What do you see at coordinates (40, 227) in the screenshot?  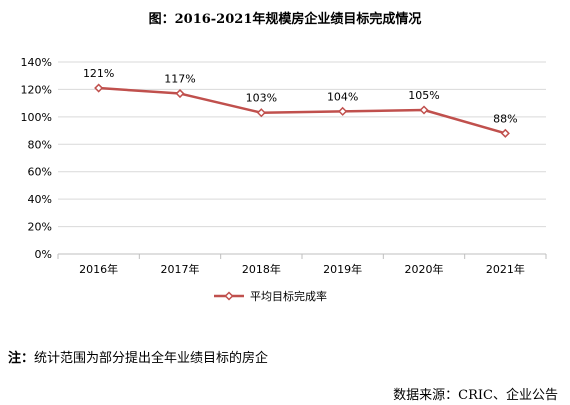 I see `y-tick-label: 20%` at bounding box center [40, 227].